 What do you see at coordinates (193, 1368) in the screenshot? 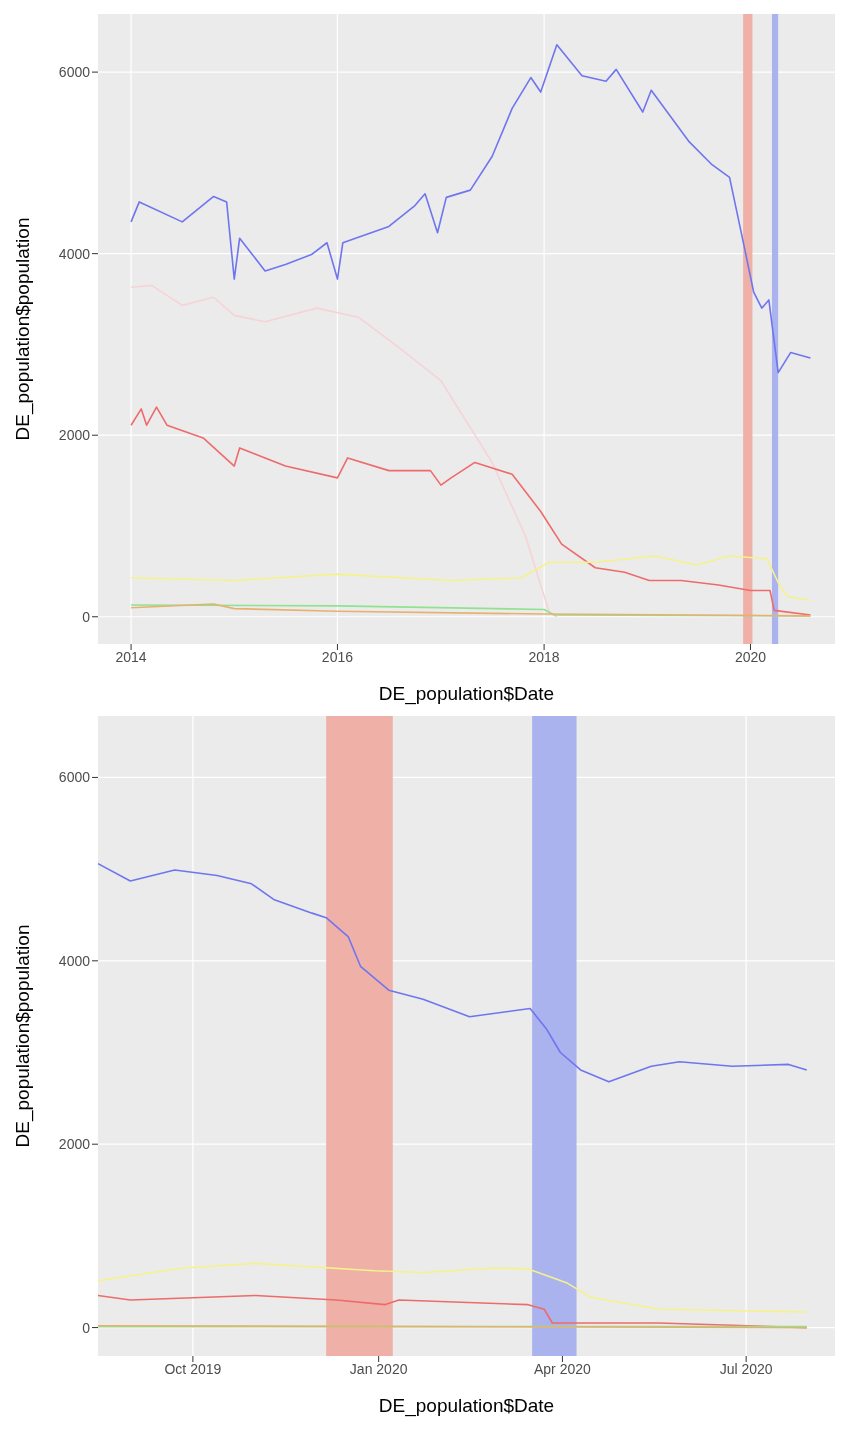
I see `x-tick-label: Oct 2019` at bounding box center [193, 1368].